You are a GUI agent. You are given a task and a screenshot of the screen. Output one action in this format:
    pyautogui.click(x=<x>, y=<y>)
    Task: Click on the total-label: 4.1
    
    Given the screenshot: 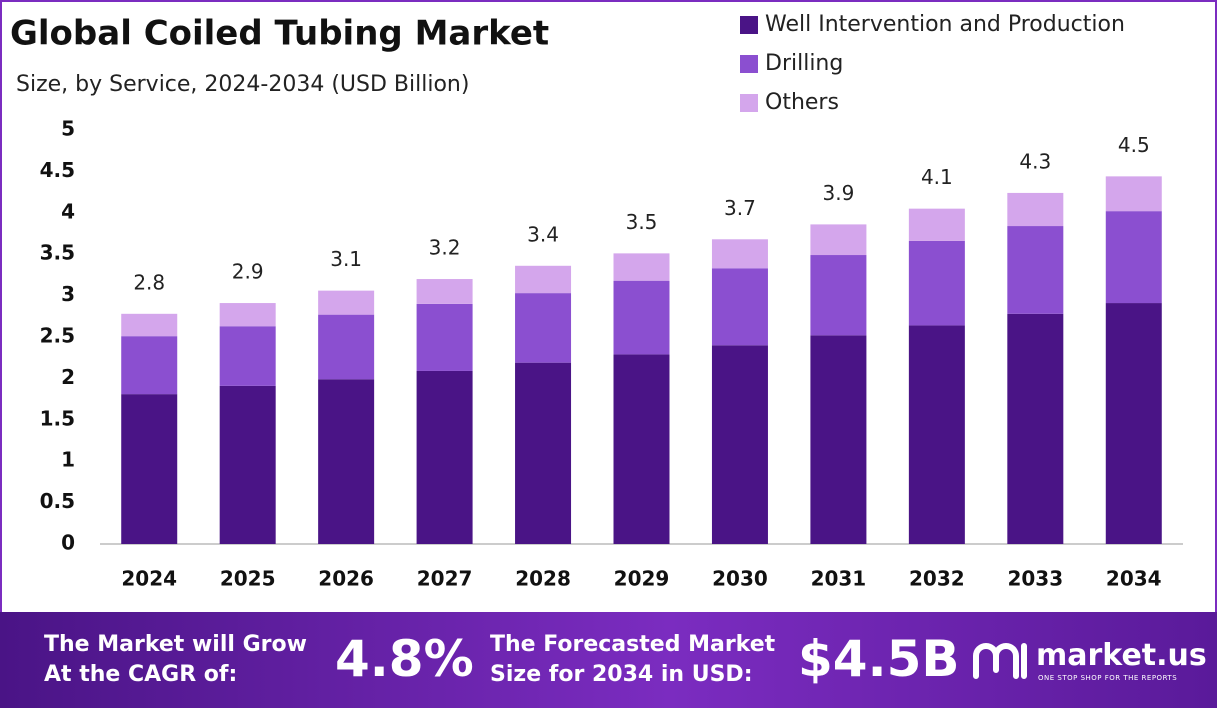 What is the action you would take?
    pyautogui.click(x=937, y=177)
    